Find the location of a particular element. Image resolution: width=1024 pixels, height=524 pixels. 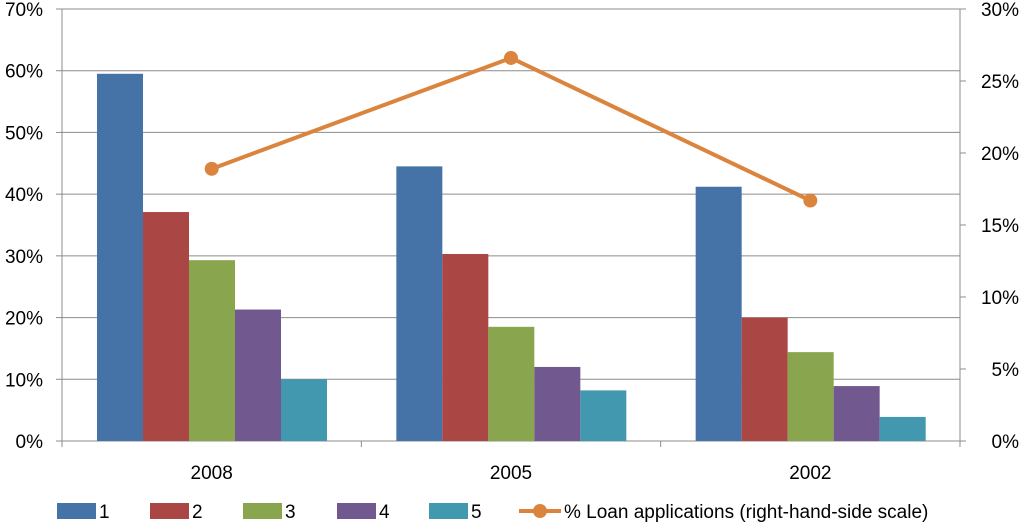

right-axis-ticks: 0% 5% 10% 15% 20% 25% 30% is located at coordinates (989, 226).